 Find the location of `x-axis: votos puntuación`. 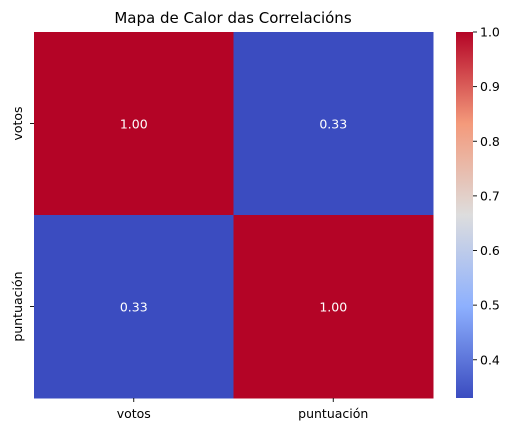

x-axis: votos puntuación is located at coordinates (242, 409).